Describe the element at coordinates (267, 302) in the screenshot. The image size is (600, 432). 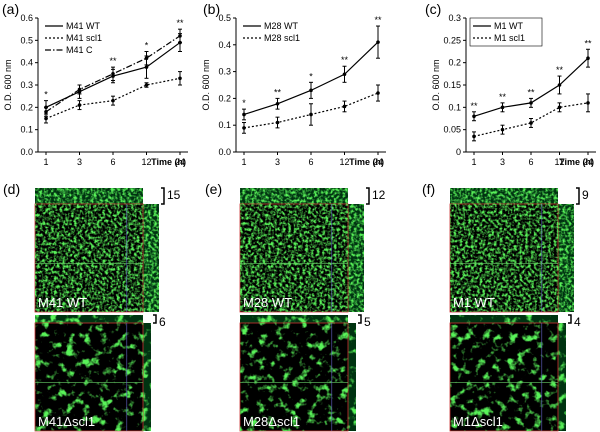
I see `image-caption: M28 WT` at that location.